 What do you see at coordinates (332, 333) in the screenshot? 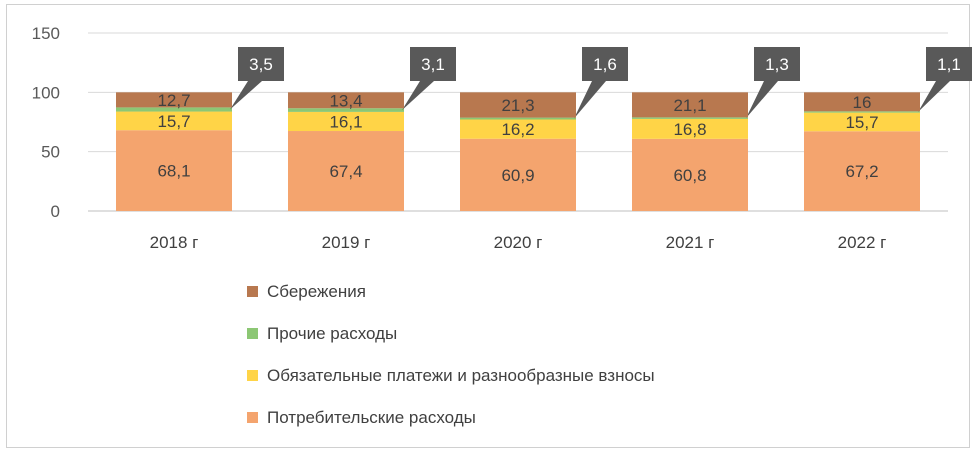
I see `legend-label: Прочие расходы` at bounding box center [332, 333].